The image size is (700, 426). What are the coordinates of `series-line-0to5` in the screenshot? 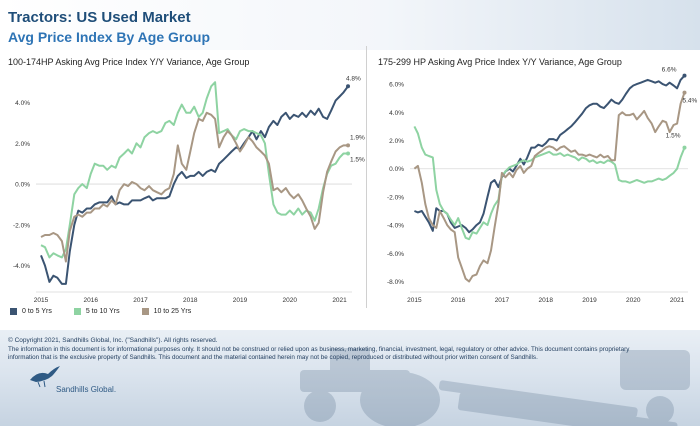 It's located at (550, 154).